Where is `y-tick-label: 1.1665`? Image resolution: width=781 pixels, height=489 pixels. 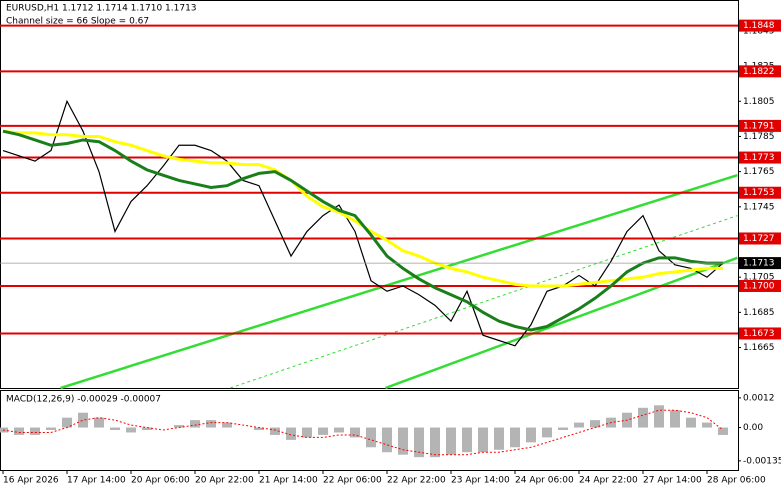
y-tick-label: 1.1665 is located at coordinates (759, 348).